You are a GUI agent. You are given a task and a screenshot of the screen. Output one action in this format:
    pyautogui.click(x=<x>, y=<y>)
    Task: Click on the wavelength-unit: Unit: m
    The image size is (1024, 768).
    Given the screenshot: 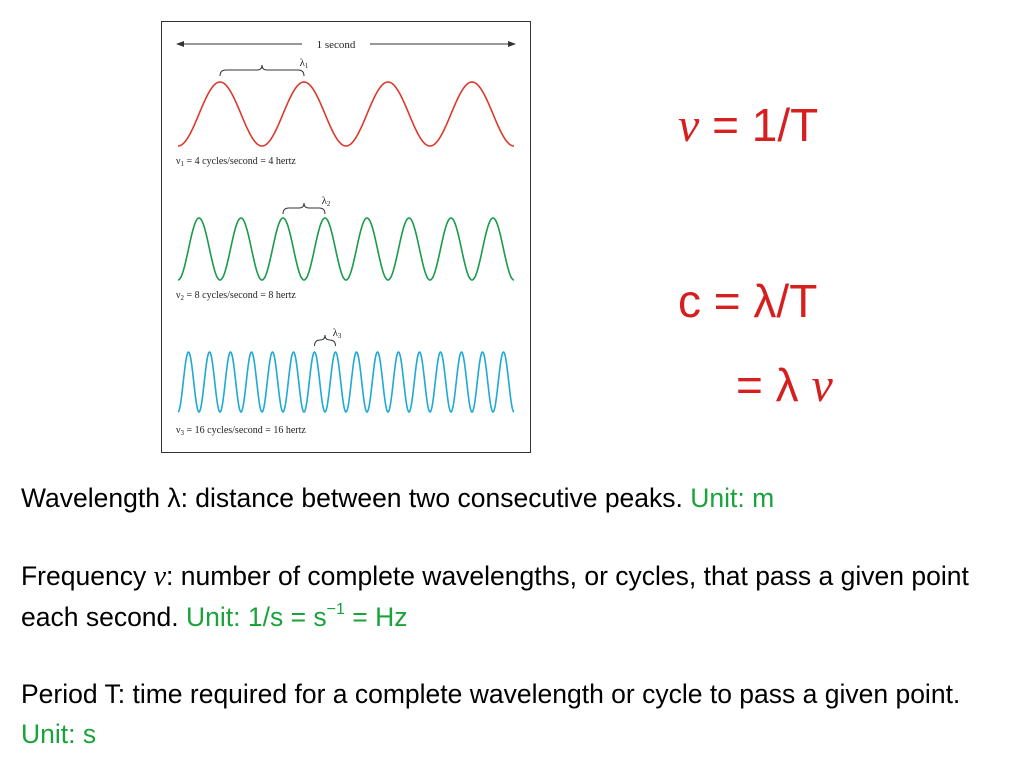 What is the action you would take?
    pyautogui.click(x=732, y=498)
    